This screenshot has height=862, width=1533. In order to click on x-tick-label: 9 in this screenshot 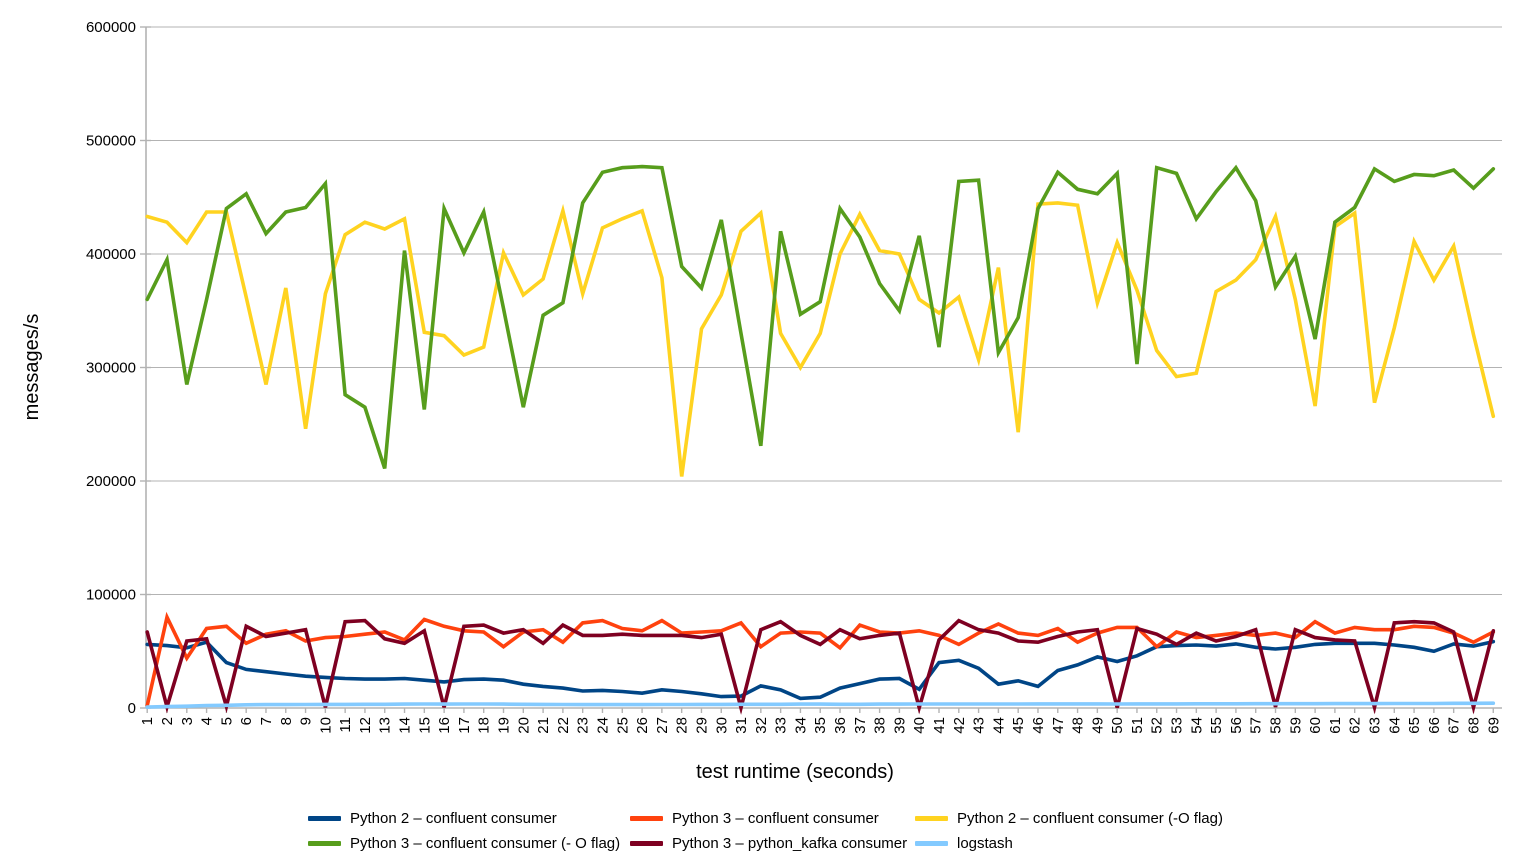, I will do `click(306, 721)`.